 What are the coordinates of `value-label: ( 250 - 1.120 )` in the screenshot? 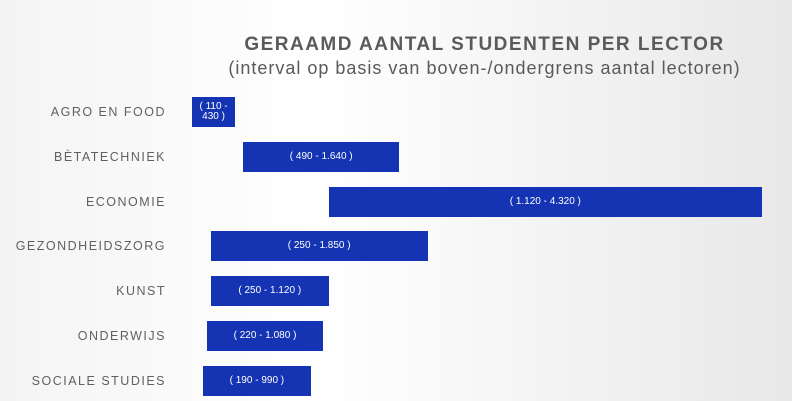 It's located at (270, 291).